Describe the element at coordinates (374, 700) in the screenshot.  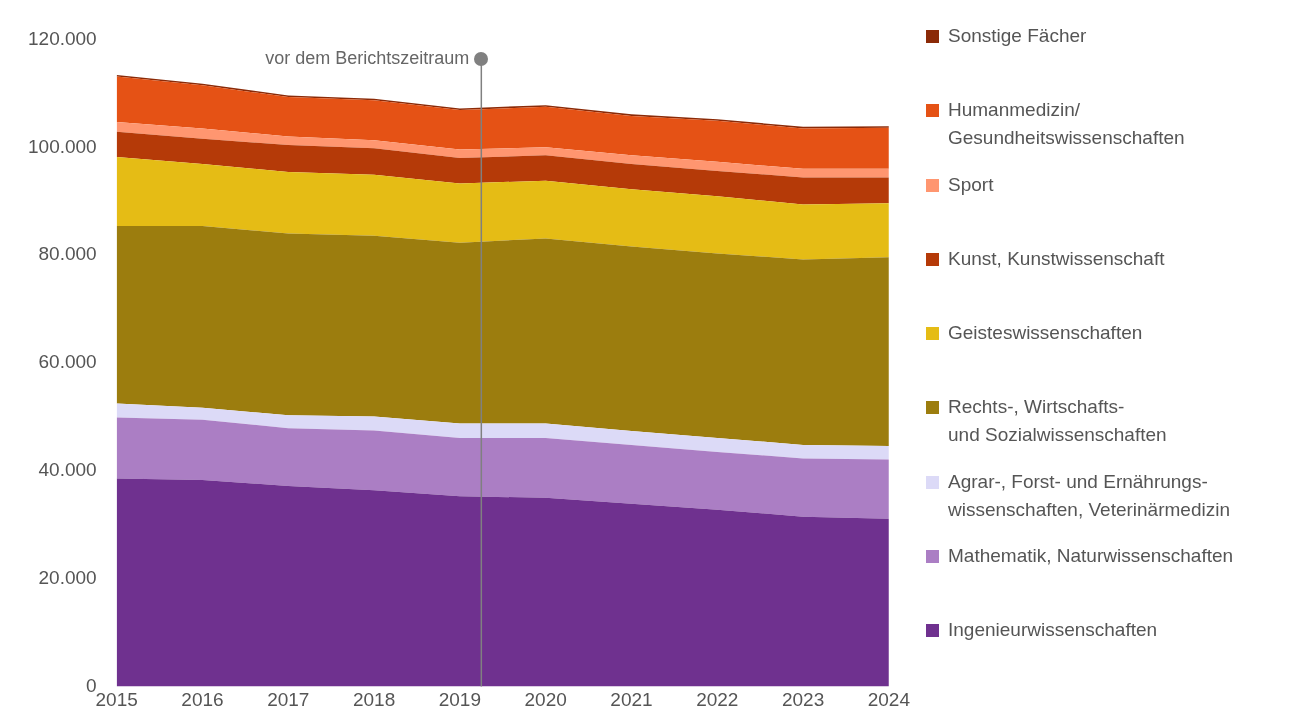
I see `x-tick-label: 2018` at that location.